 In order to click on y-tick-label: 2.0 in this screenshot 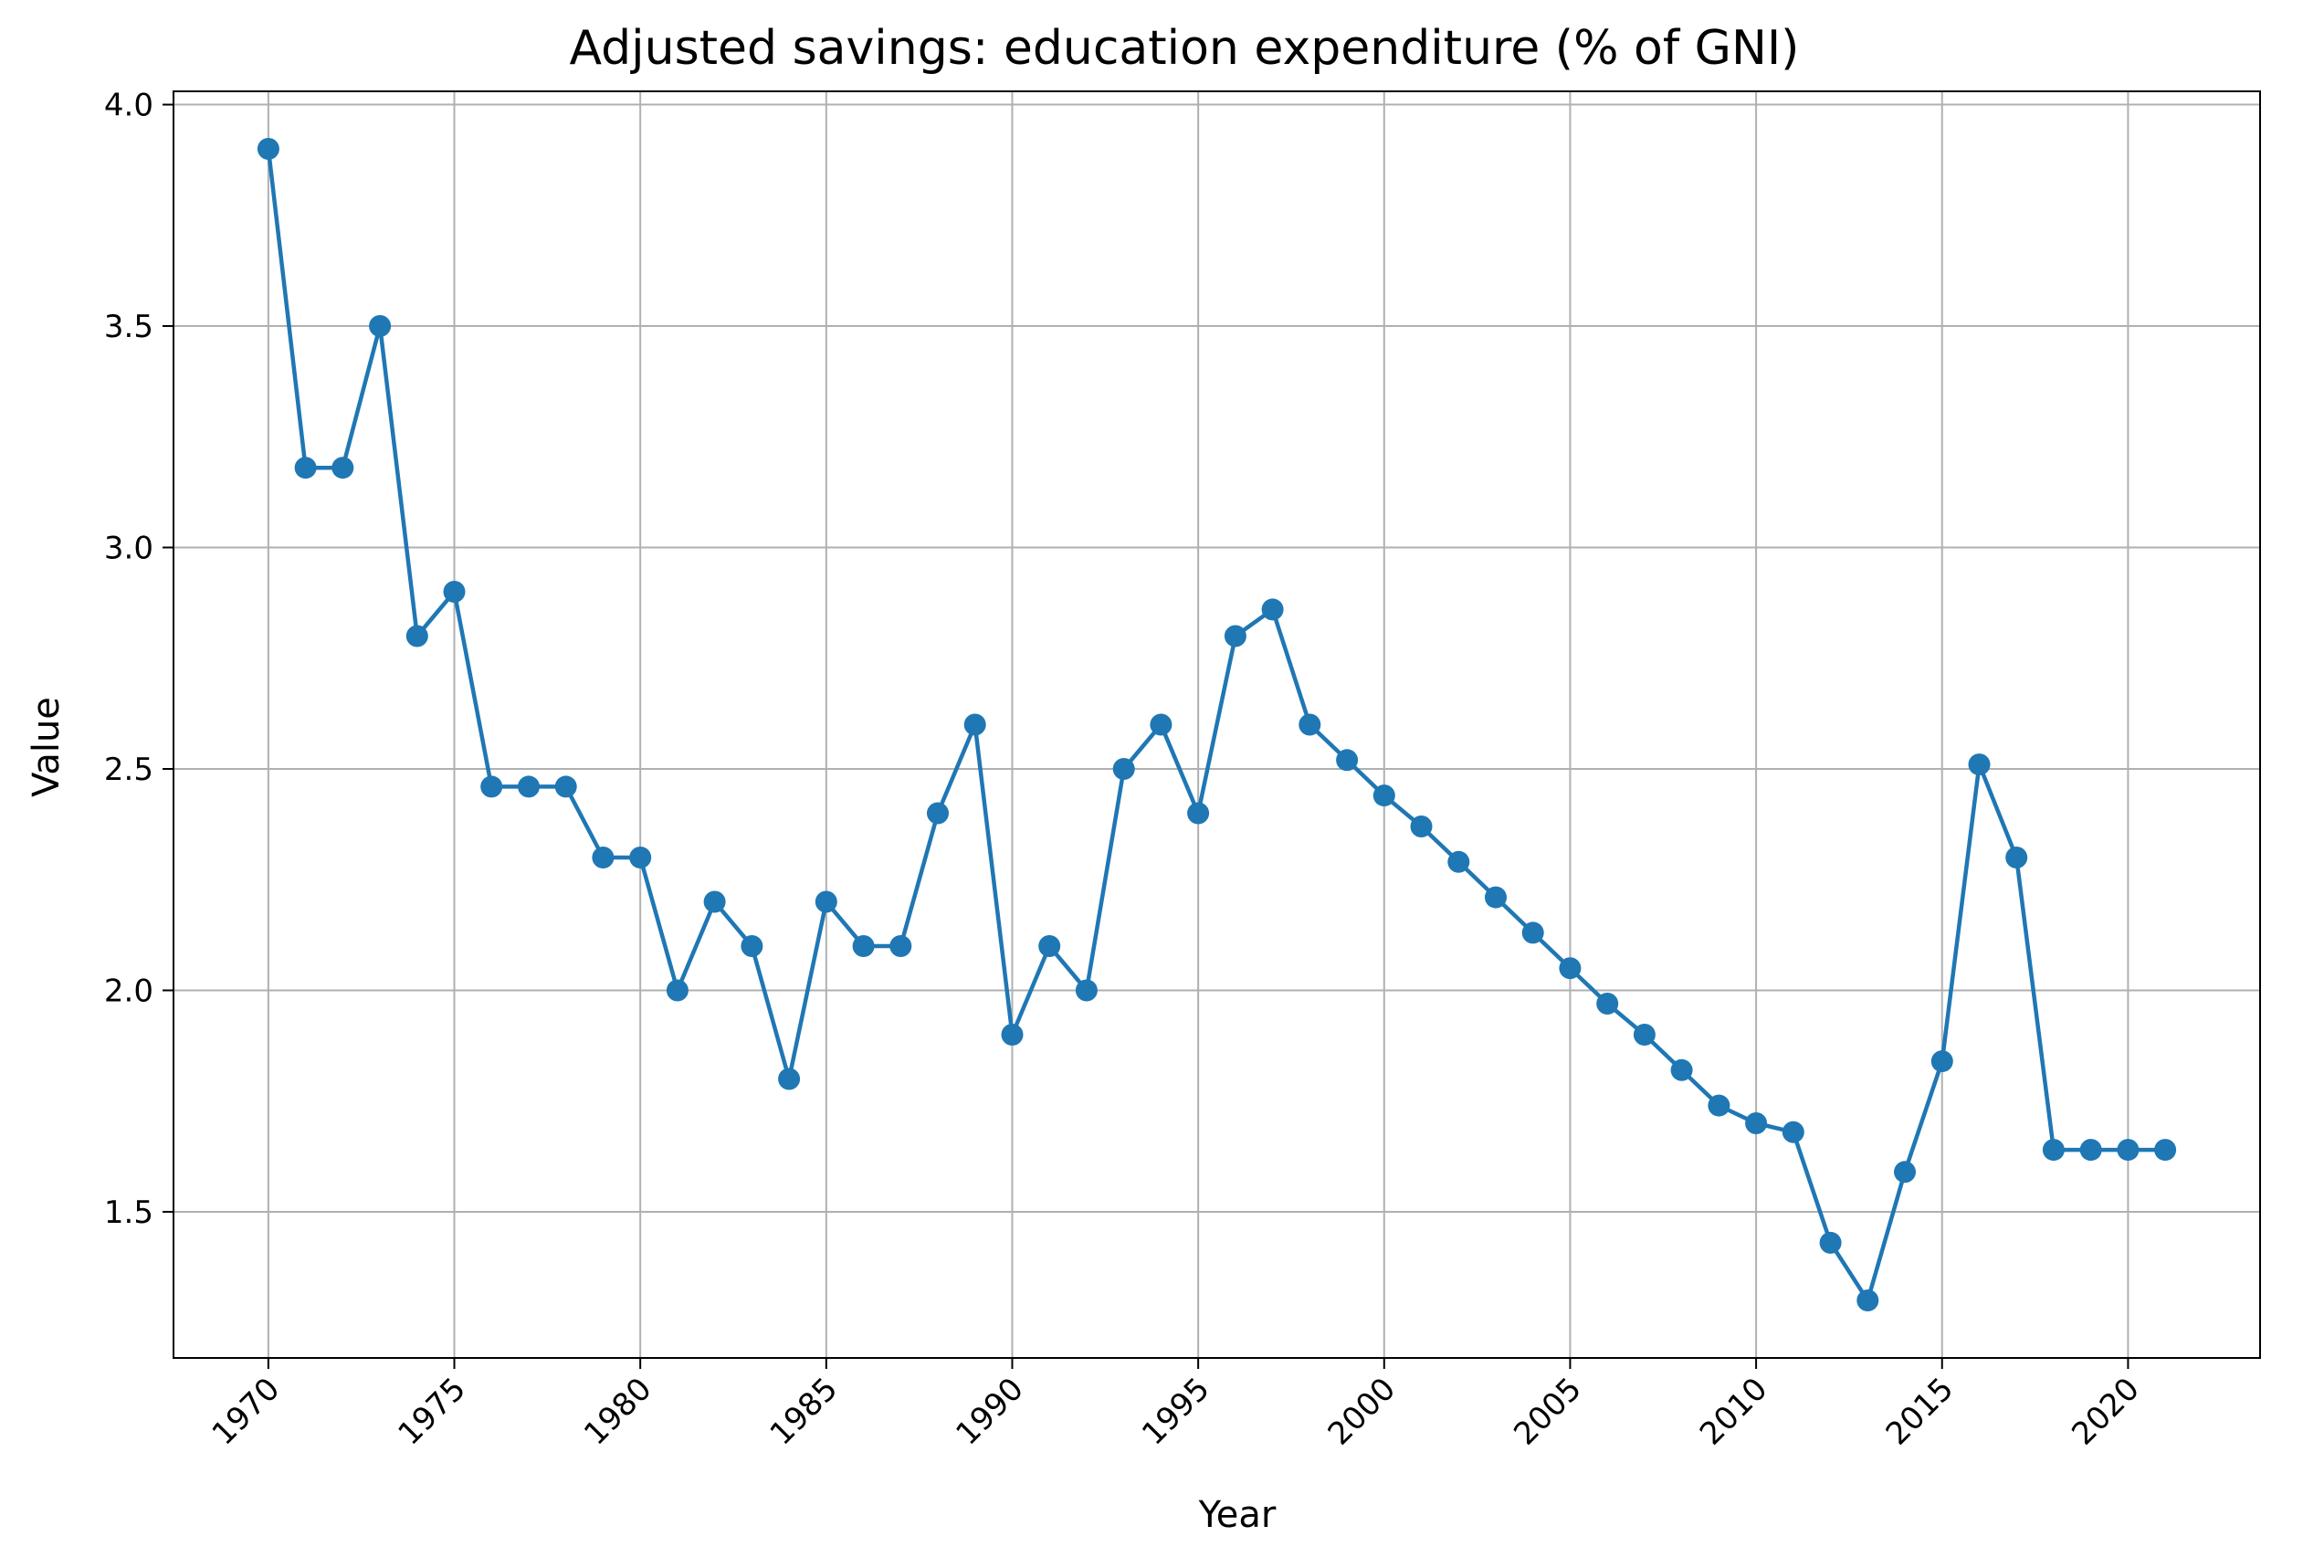, I will do `click(128, 991)`.